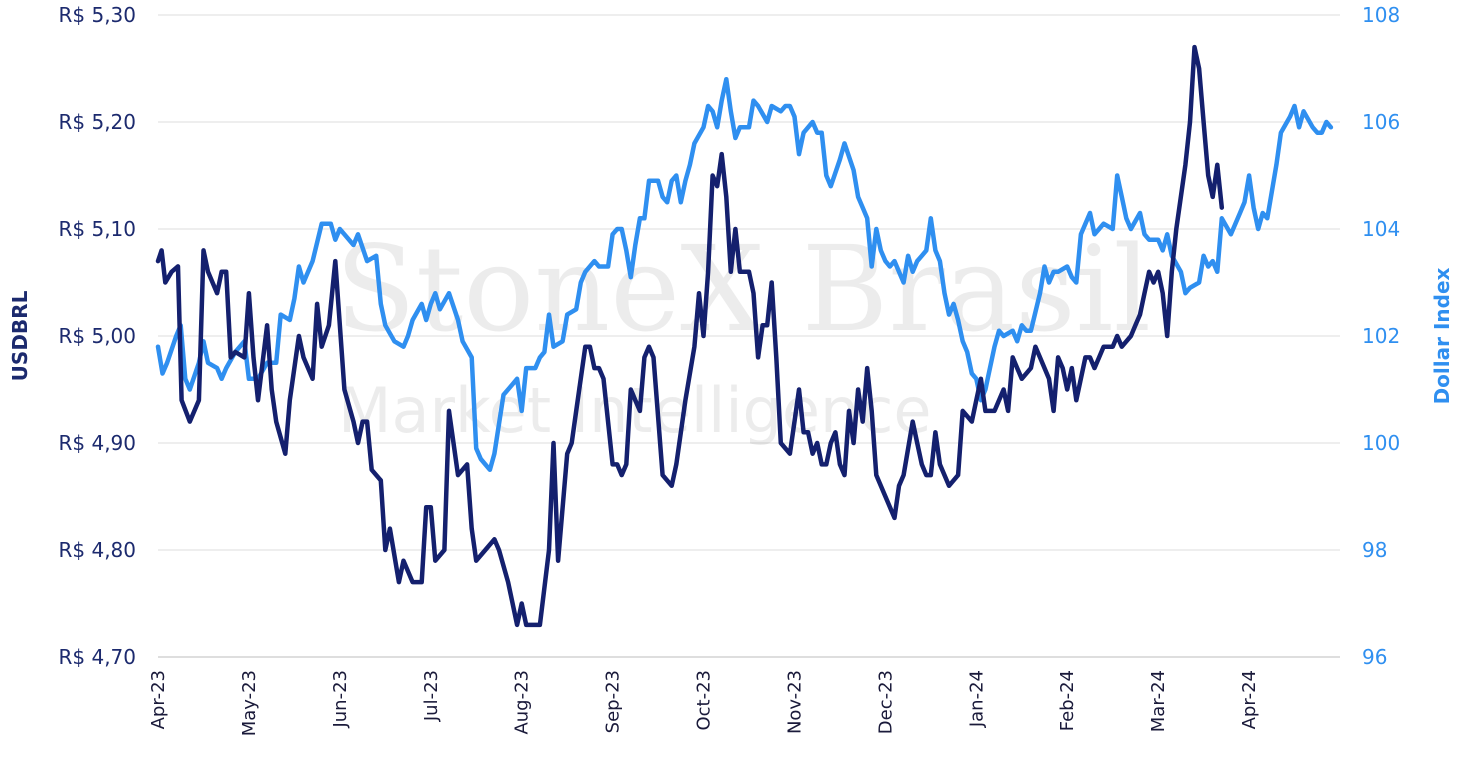 Image resolution: width=1467 pixels, height=759 pixels. What do you see at coordinates (1381, 229) in the screenshot?
I see `right-tick-label: 104` at bounding box center [1381, 229].